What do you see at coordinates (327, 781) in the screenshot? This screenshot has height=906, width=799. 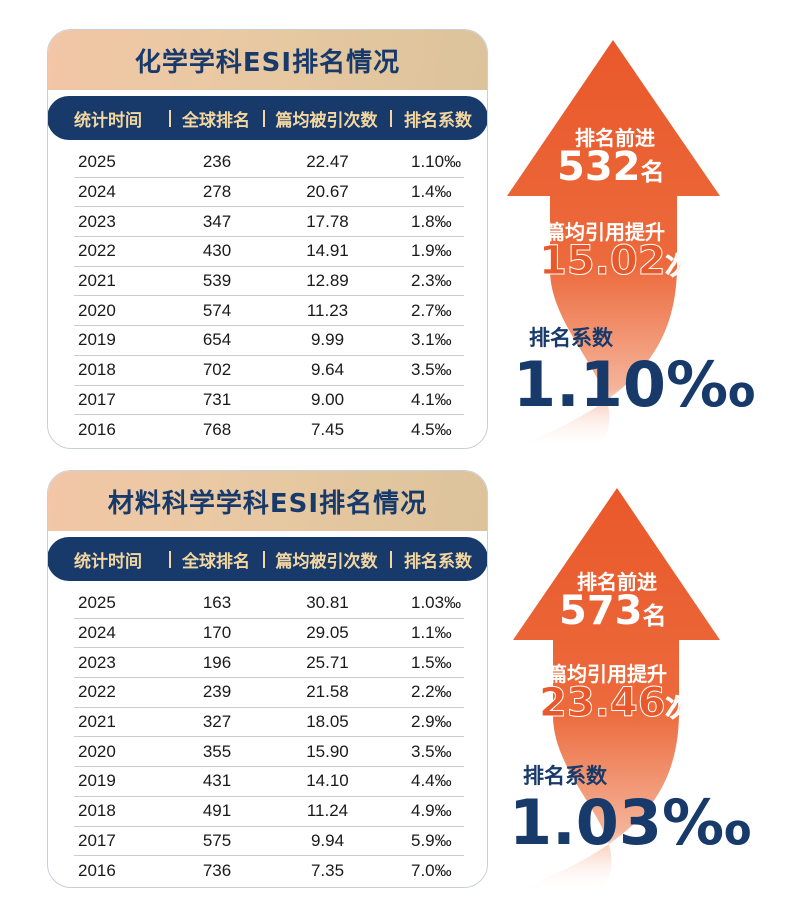 I see `cell-citations: 14.10` at bounding box center [327, 781].